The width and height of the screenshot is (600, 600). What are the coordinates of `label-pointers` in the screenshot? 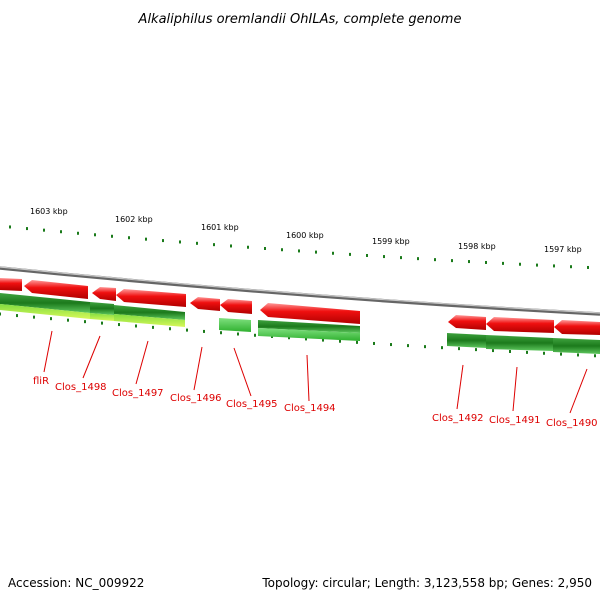 It's located at (315, 372).